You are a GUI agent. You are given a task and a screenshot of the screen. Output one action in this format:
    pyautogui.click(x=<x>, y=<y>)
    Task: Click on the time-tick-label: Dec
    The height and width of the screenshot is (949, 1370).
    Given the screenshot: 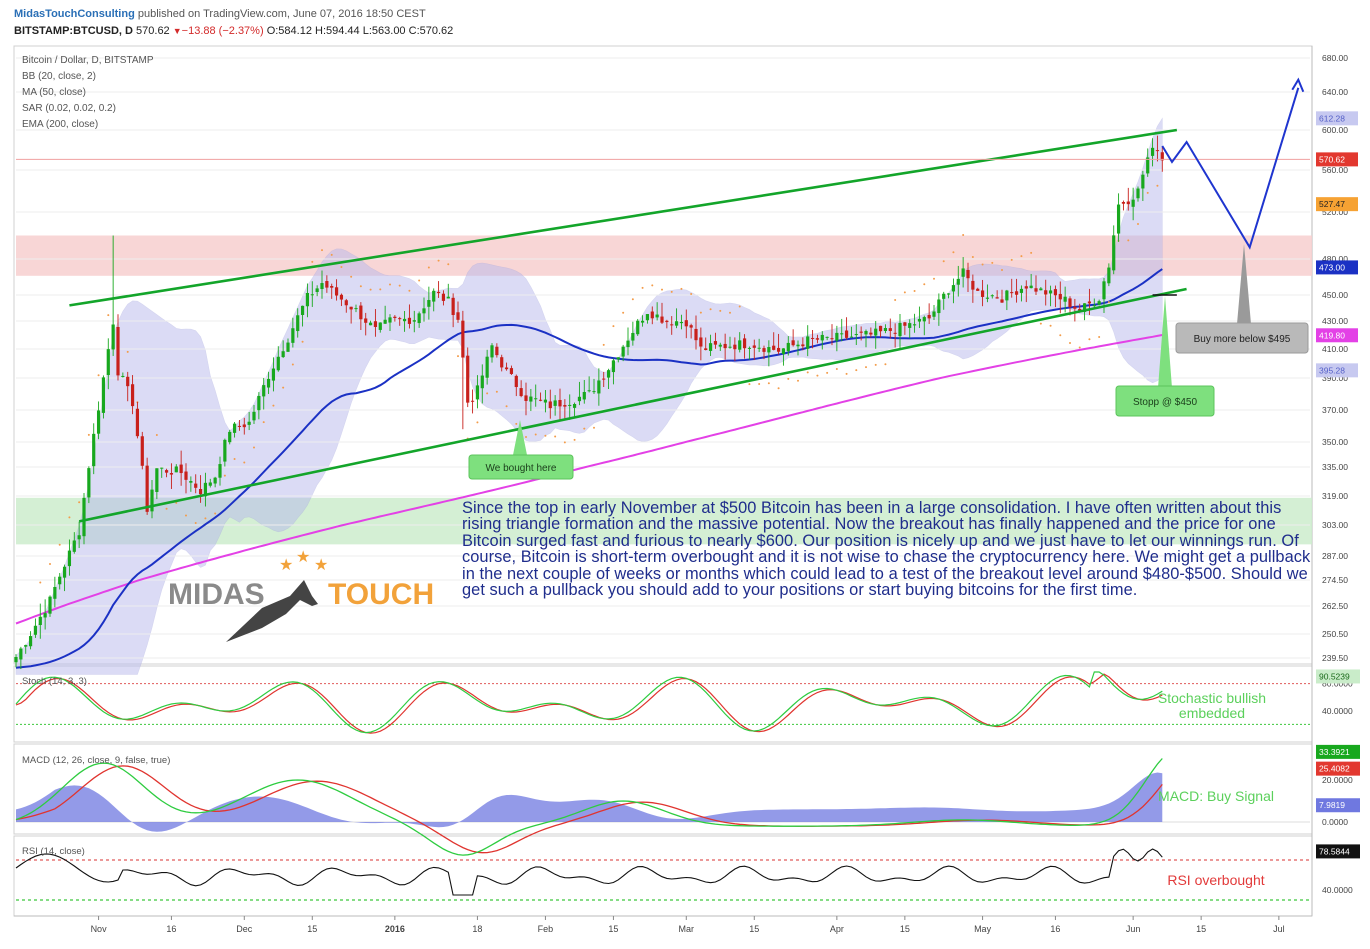 What is the action you would take?
    pyautogui.click(x=244, y=929)
    